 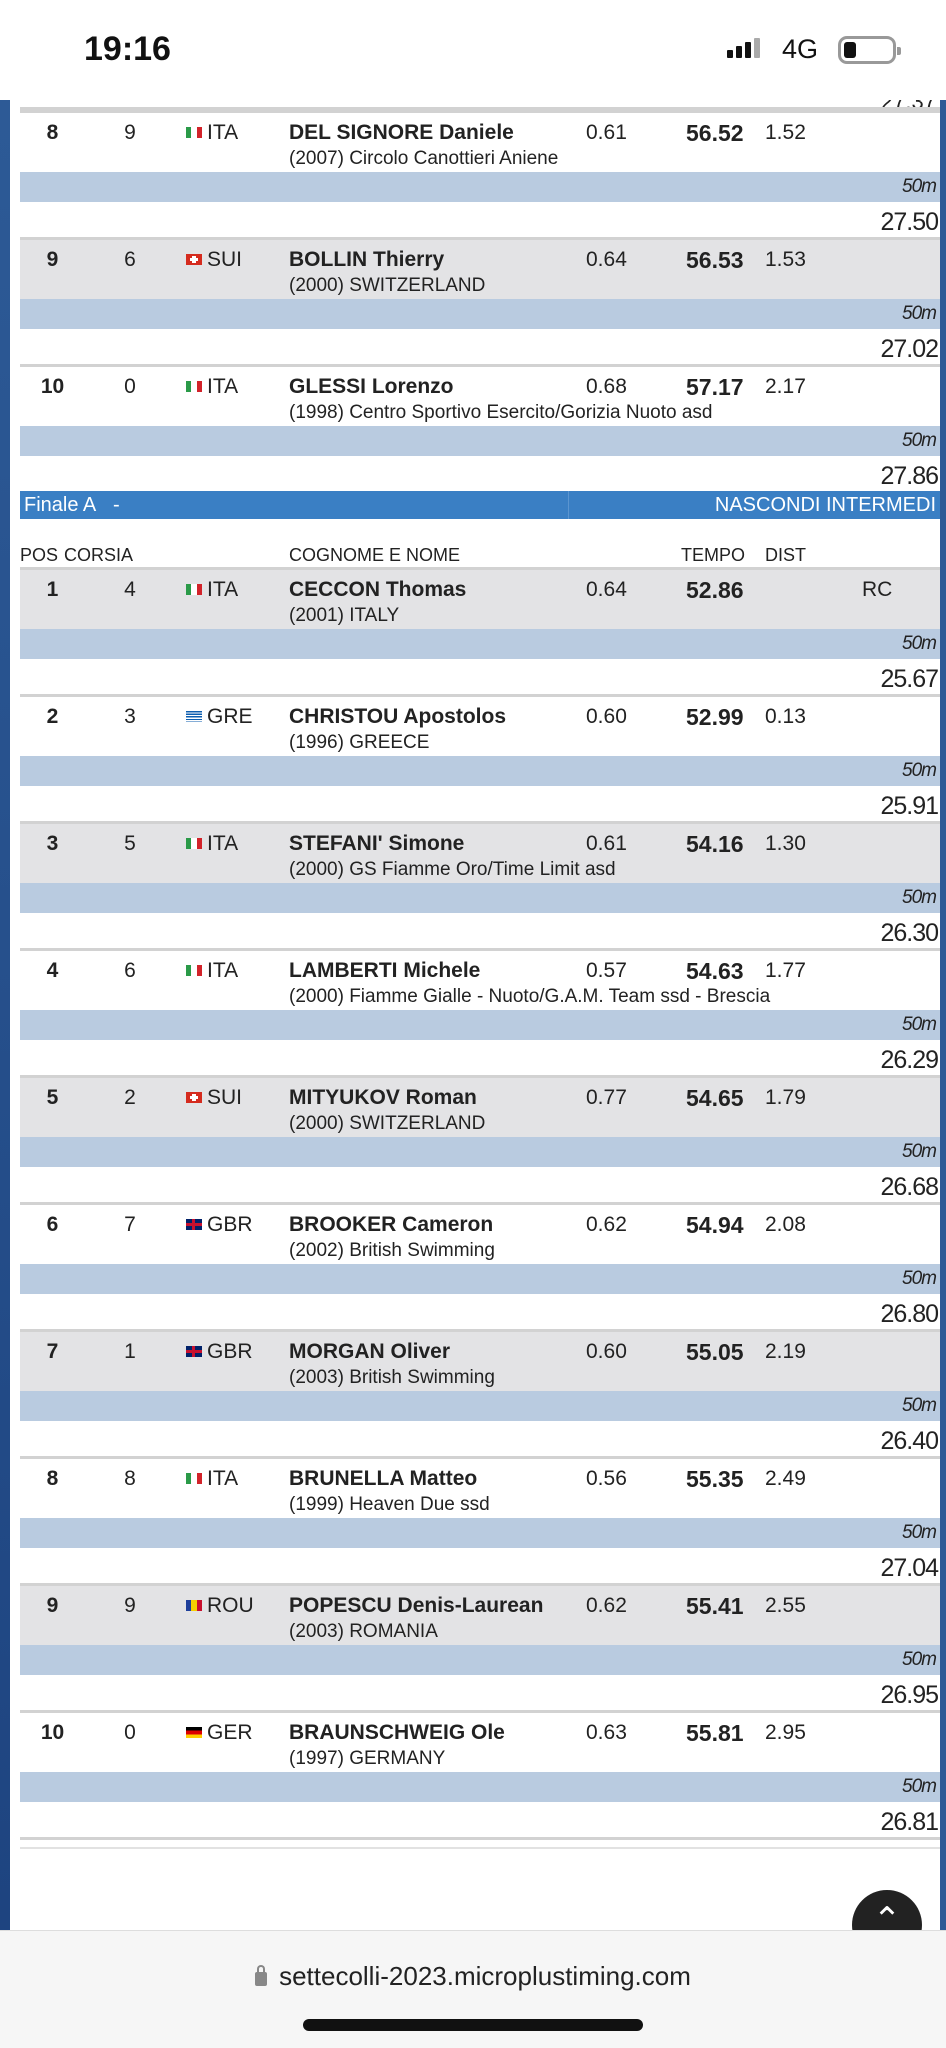 I want to click on position: 5, so click(x=52, y=1097).